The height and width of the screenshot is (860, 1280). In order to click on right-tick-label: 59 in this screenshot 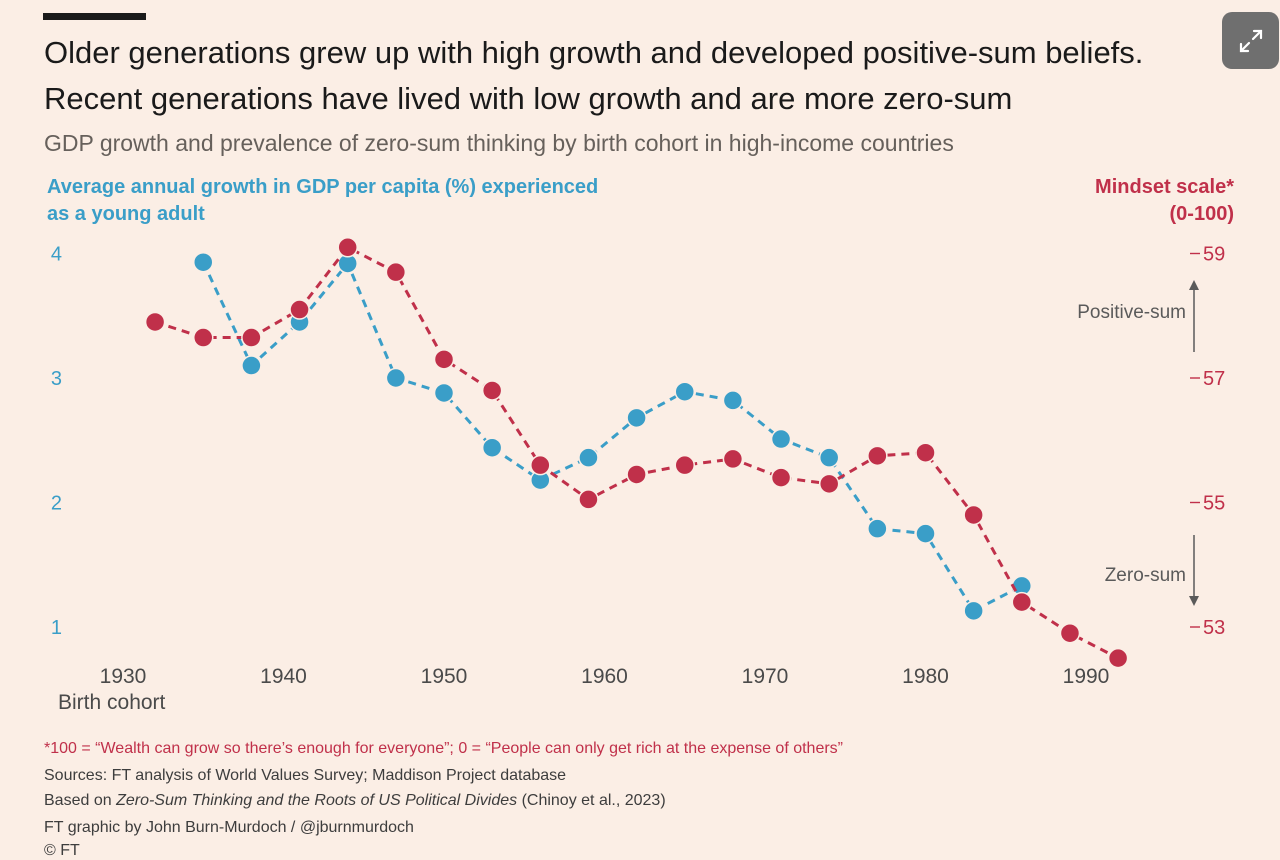, I will do `click(1214, 255)`.